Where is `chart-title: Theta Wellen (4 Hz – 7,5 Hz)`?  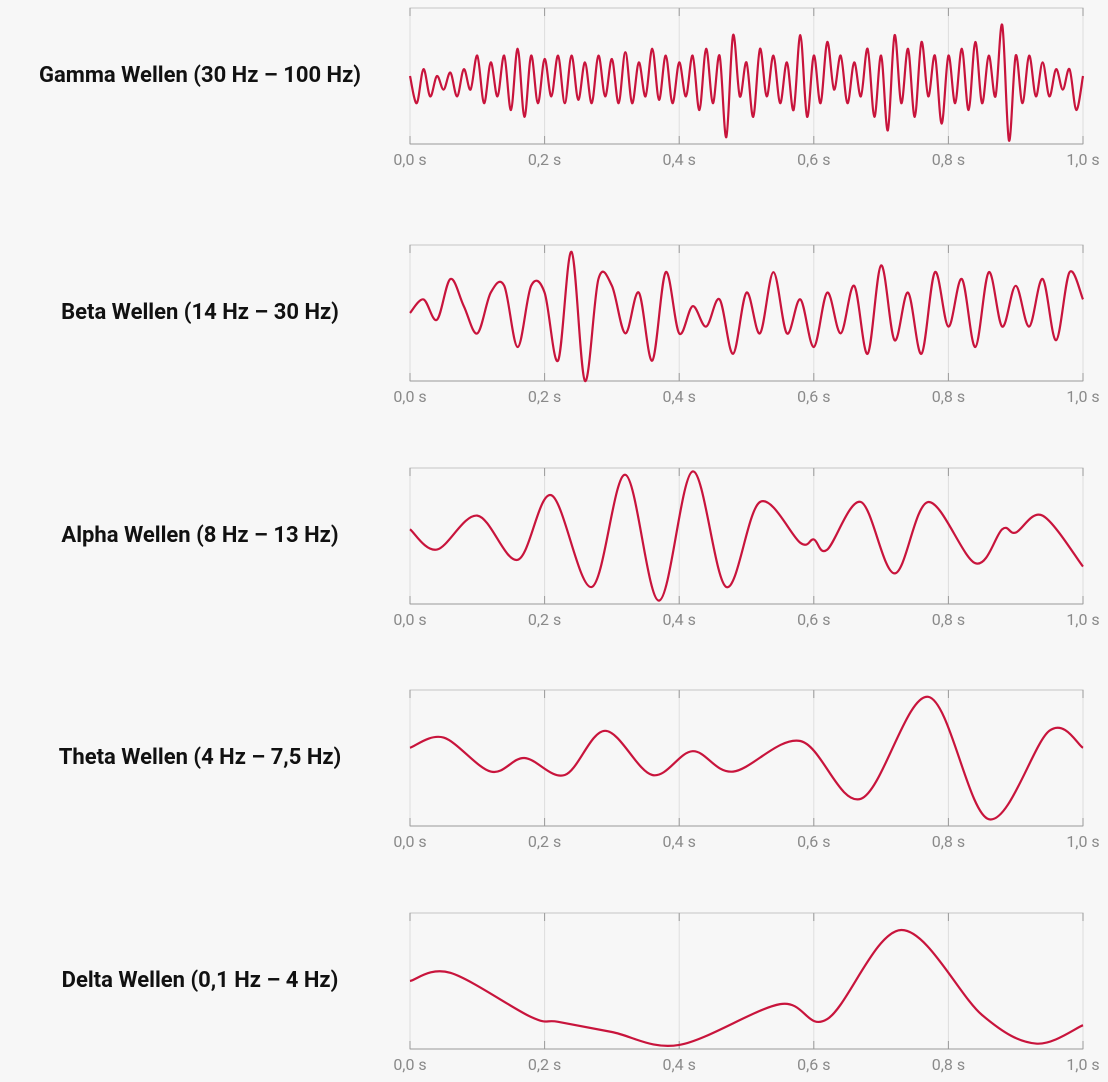 chart-title: Theta Wellen (4 Hz – 7,5 Hz) is located at coordinates (200, 757).